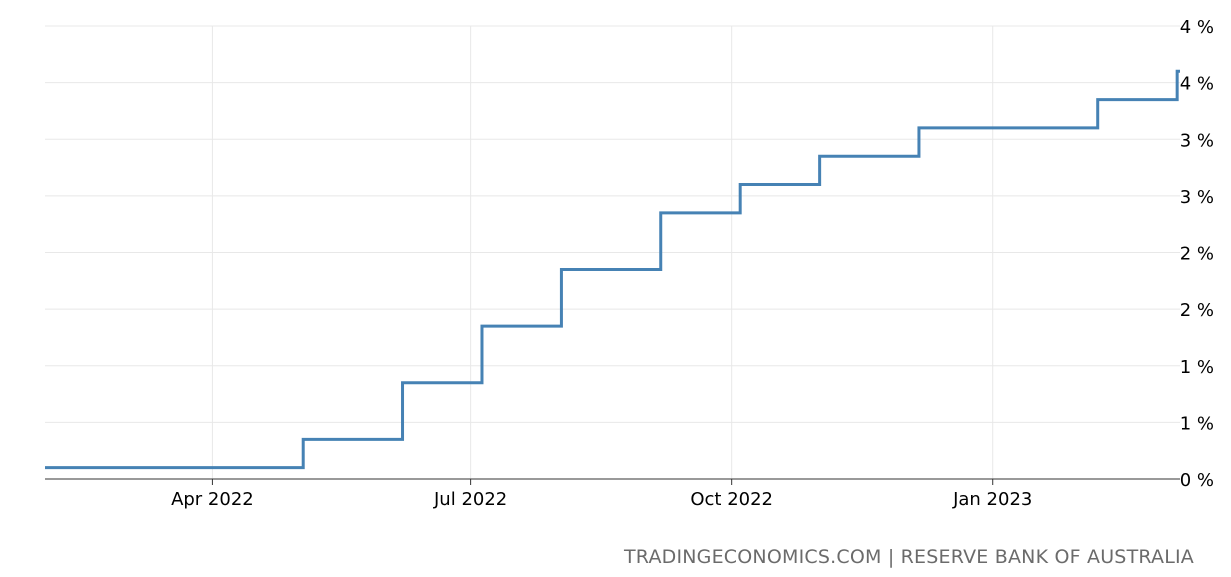 The height and width of the screenshot is (577, 1231). What do you see at coordinates (601, 494) in the screenshot?
I see `x-axis-ticks: Apr 2022 Jul 2022 Oct 2022 Jan 2023` at bounding box center [601, 494].